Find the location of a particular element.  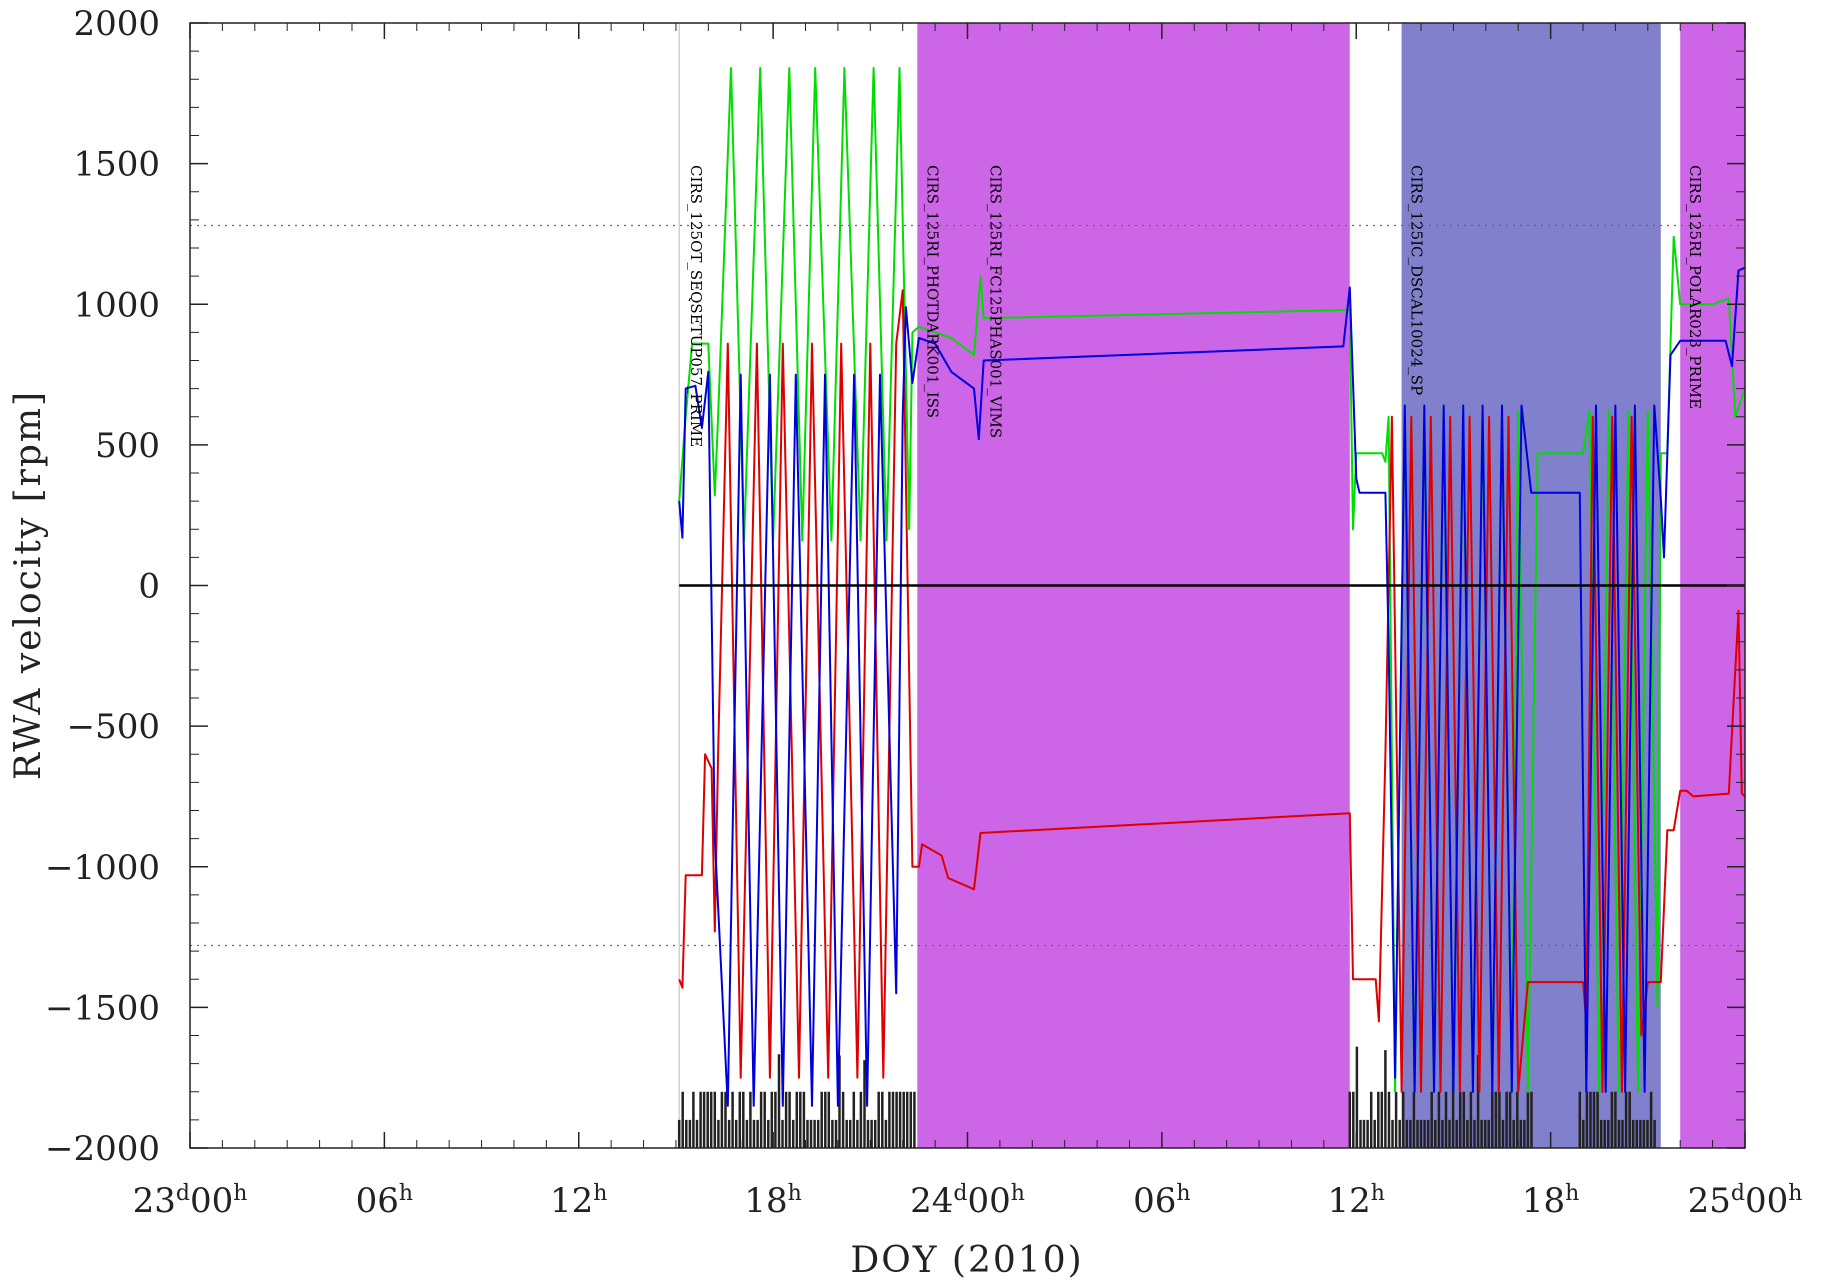

y-axis-title: RWA velocity [rpm] is located at coordinates (28, 585).